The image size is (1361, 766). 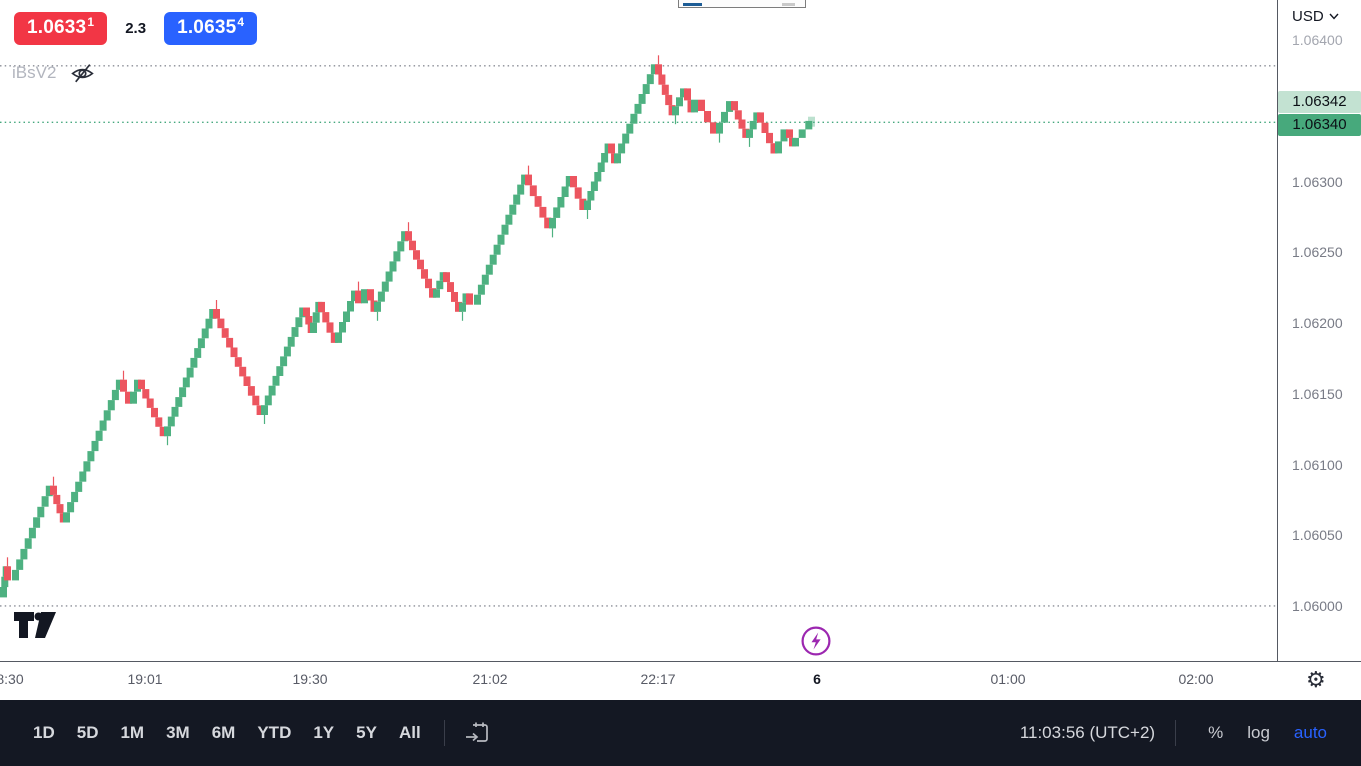 I want to click on price-tick: 1.06400, so click(x=1317, y=40).